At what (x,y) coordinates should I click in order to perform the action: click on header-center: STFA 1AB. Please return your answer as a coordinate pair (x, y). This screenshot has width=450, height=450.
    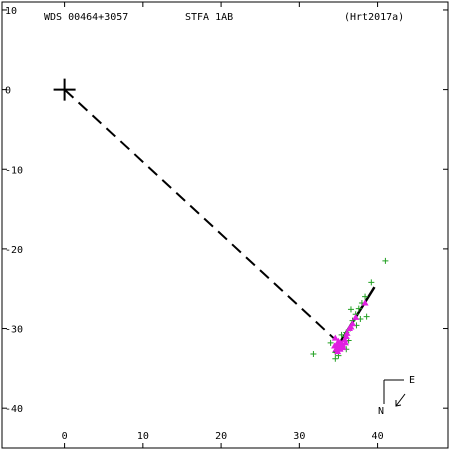
    Looking at the image, I should click on (209, 17).